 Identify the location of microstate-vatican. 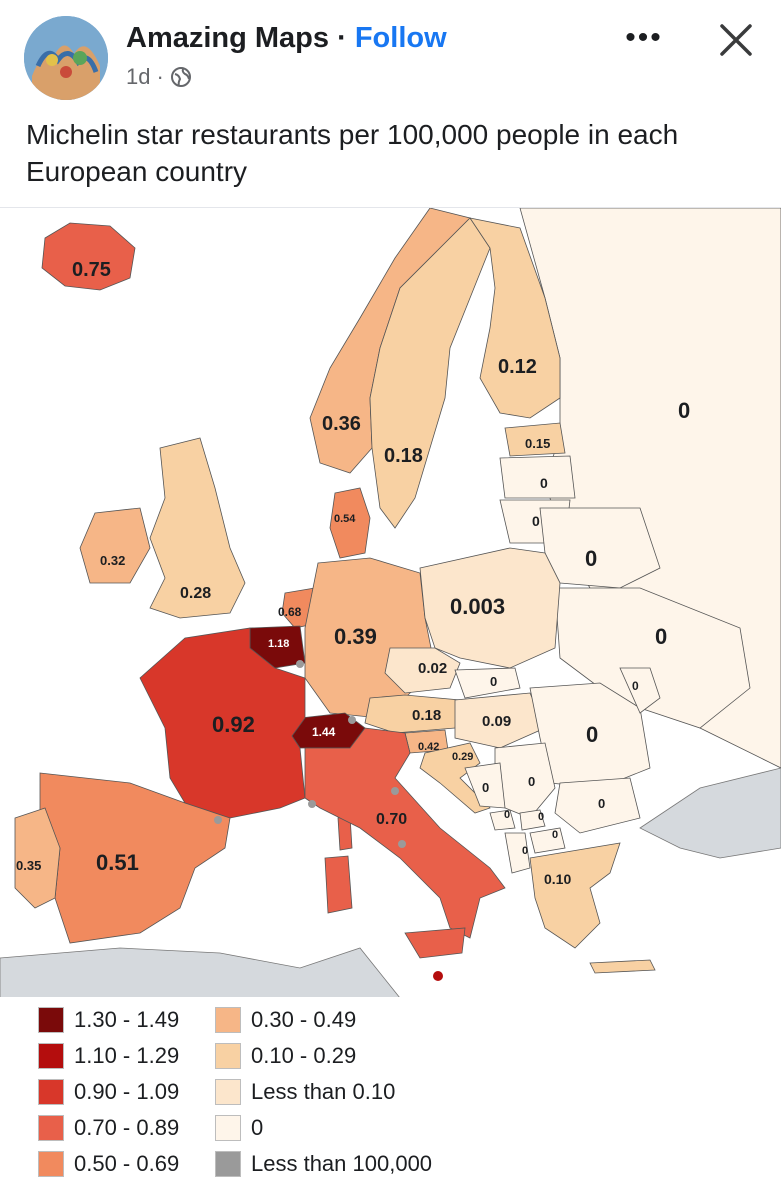
(402, 844).